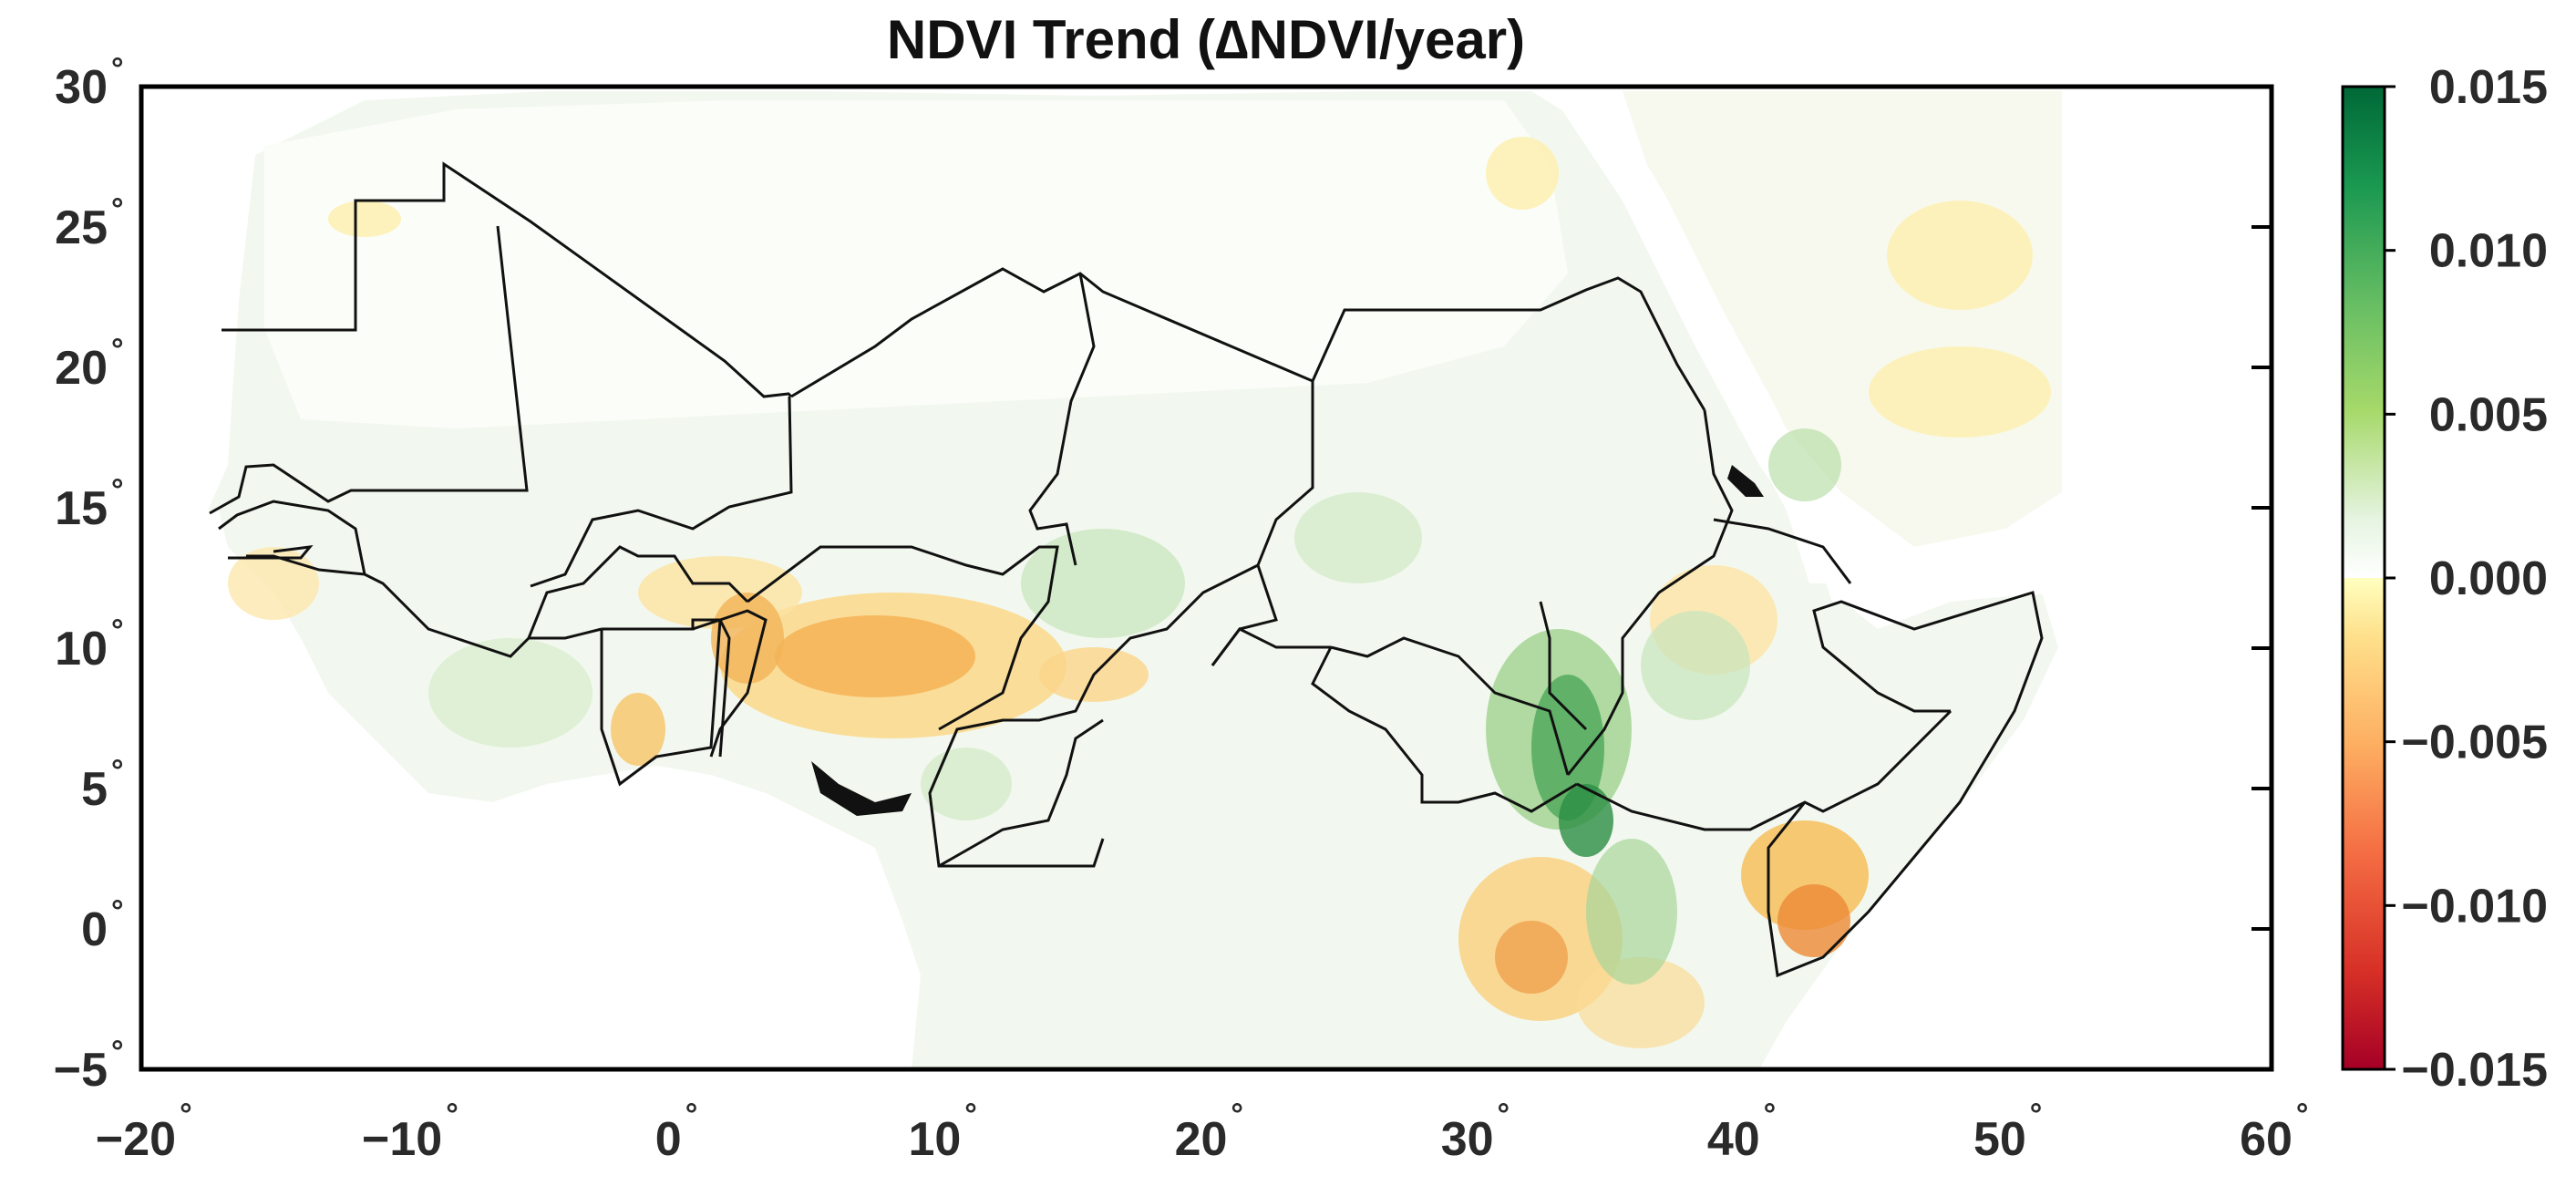 The height and width of the screenshot is (1186, 2576). What do you see at coordinates (2475, 743) in the screenshot?
I see `colorbar-tick-label: −0.005` at bounding box center [2475, 743].